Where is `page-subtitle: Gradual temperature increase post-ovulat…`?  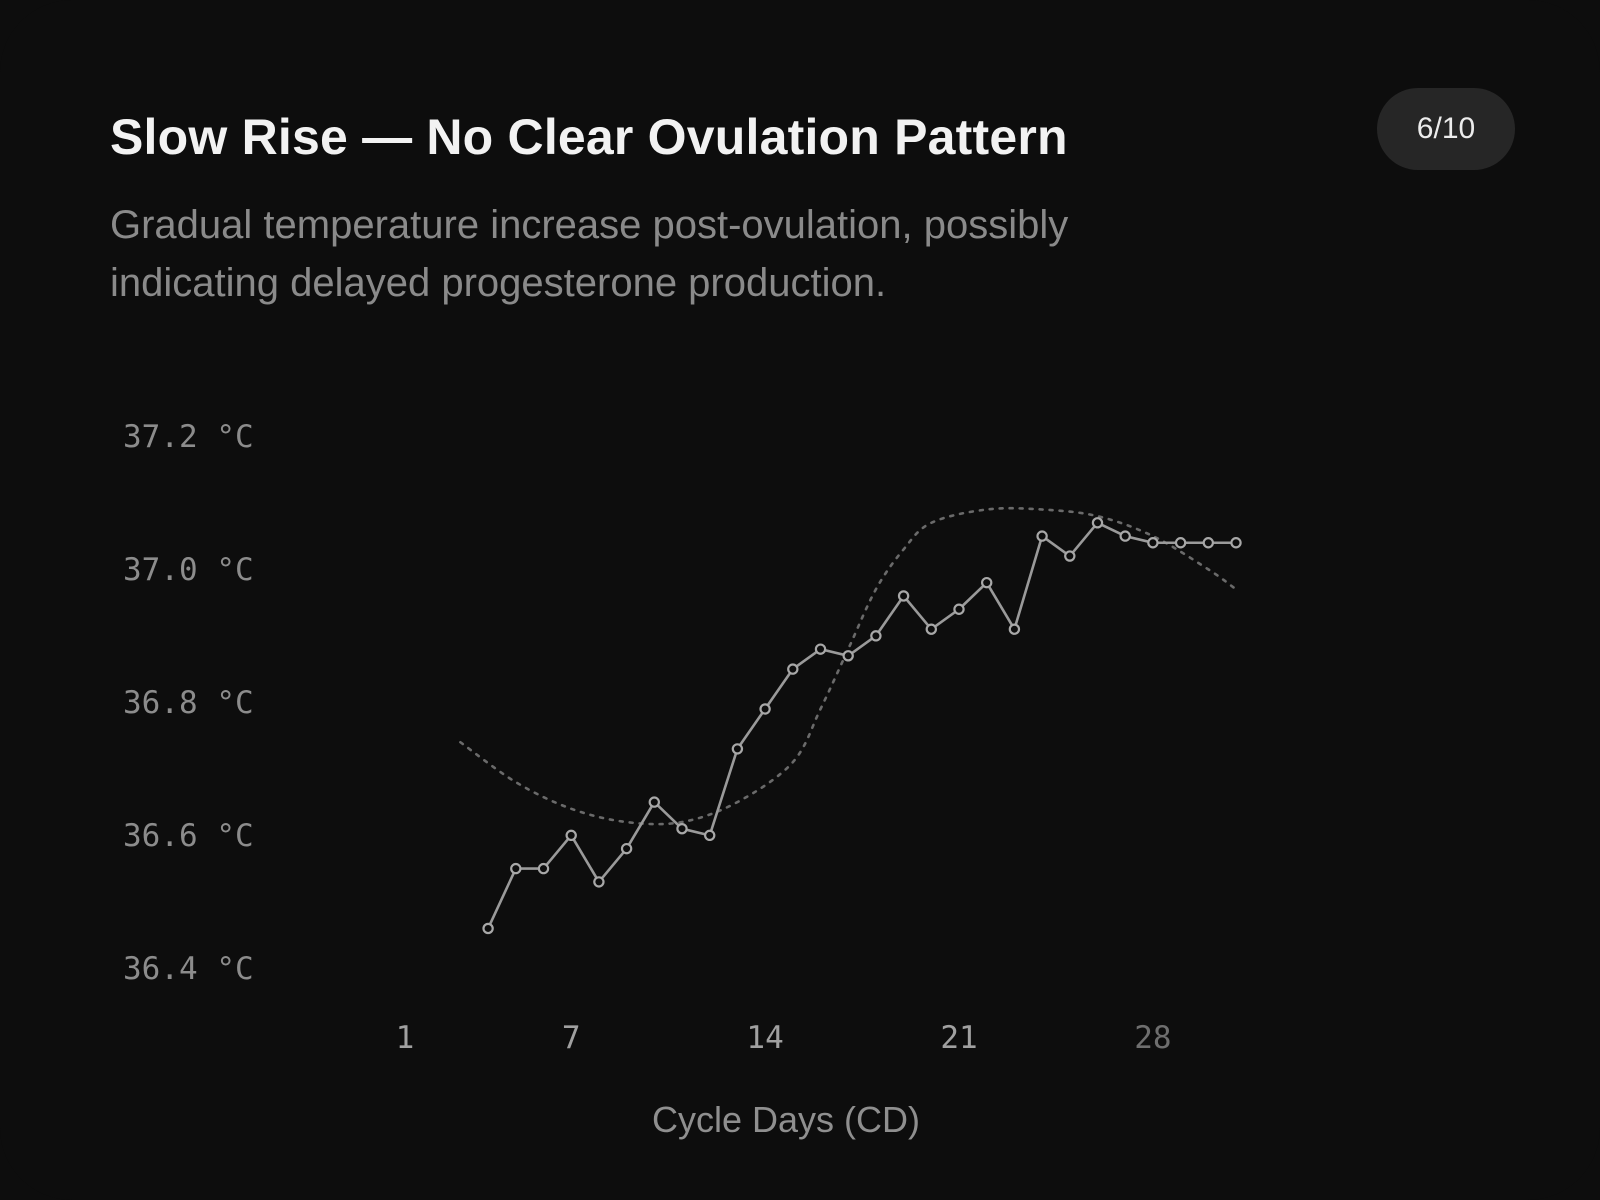 page-subtitle: Gradual temperature increase post-ovulat… is located at coordinates (589, 254).